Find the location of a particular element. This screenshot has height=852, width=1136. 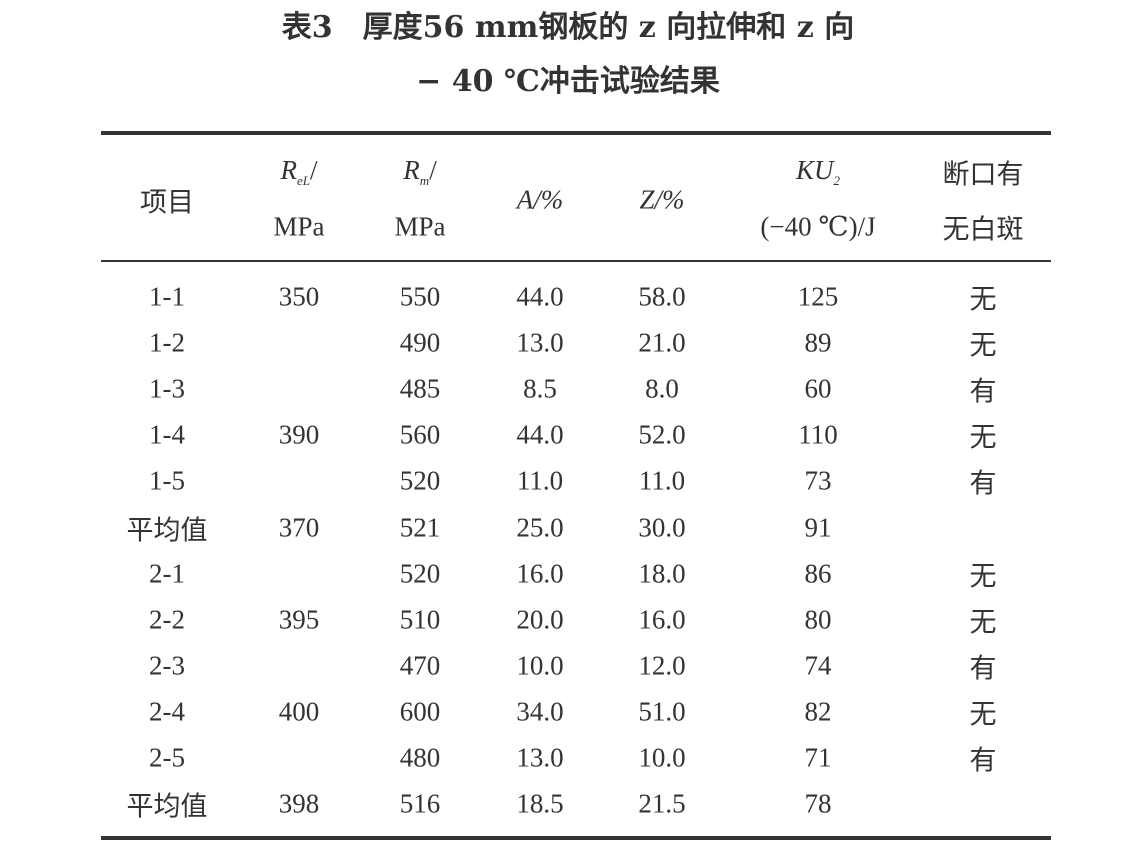

bottom-rule is located at coordinates (576, 838).